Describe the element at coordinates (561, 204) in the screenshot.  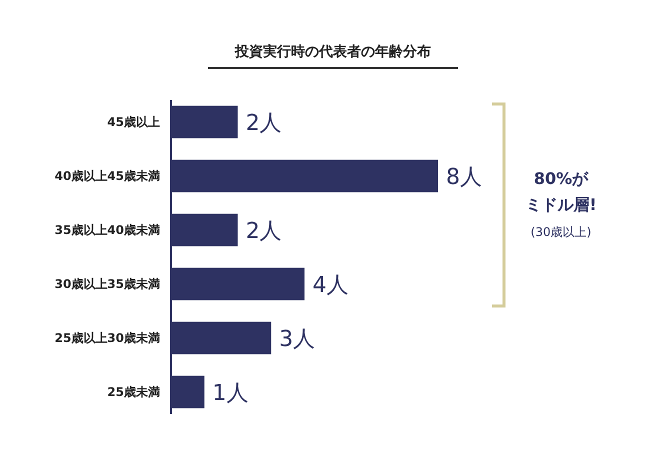
I see `text: ミドル層!` at that location.